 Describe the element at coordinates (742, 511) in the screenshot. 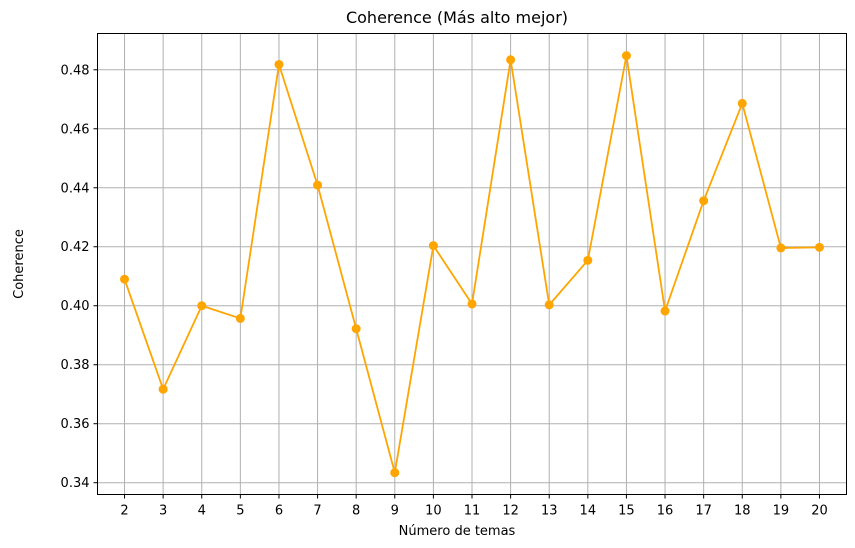

I see `x-tick-label: 18` at that location.